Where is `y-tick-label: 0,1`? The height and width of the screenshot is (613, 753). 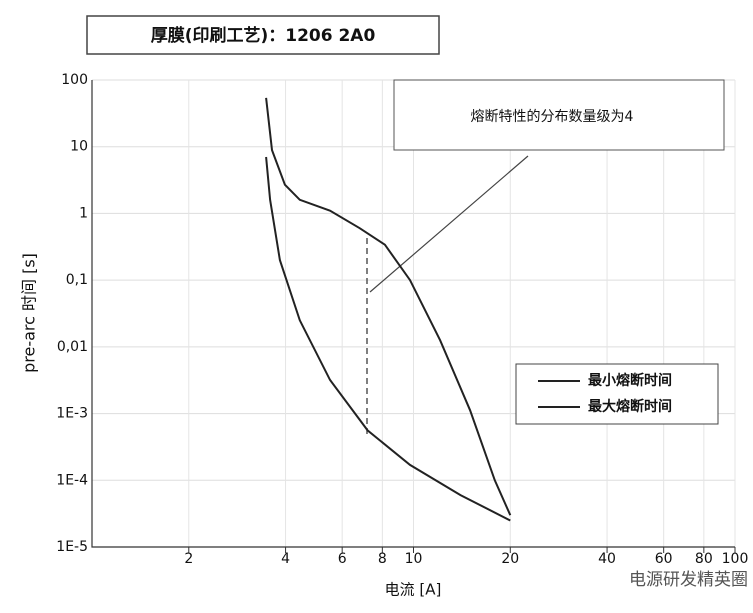
y-tick-label: 0,1 is located at coordinates (77, 280).